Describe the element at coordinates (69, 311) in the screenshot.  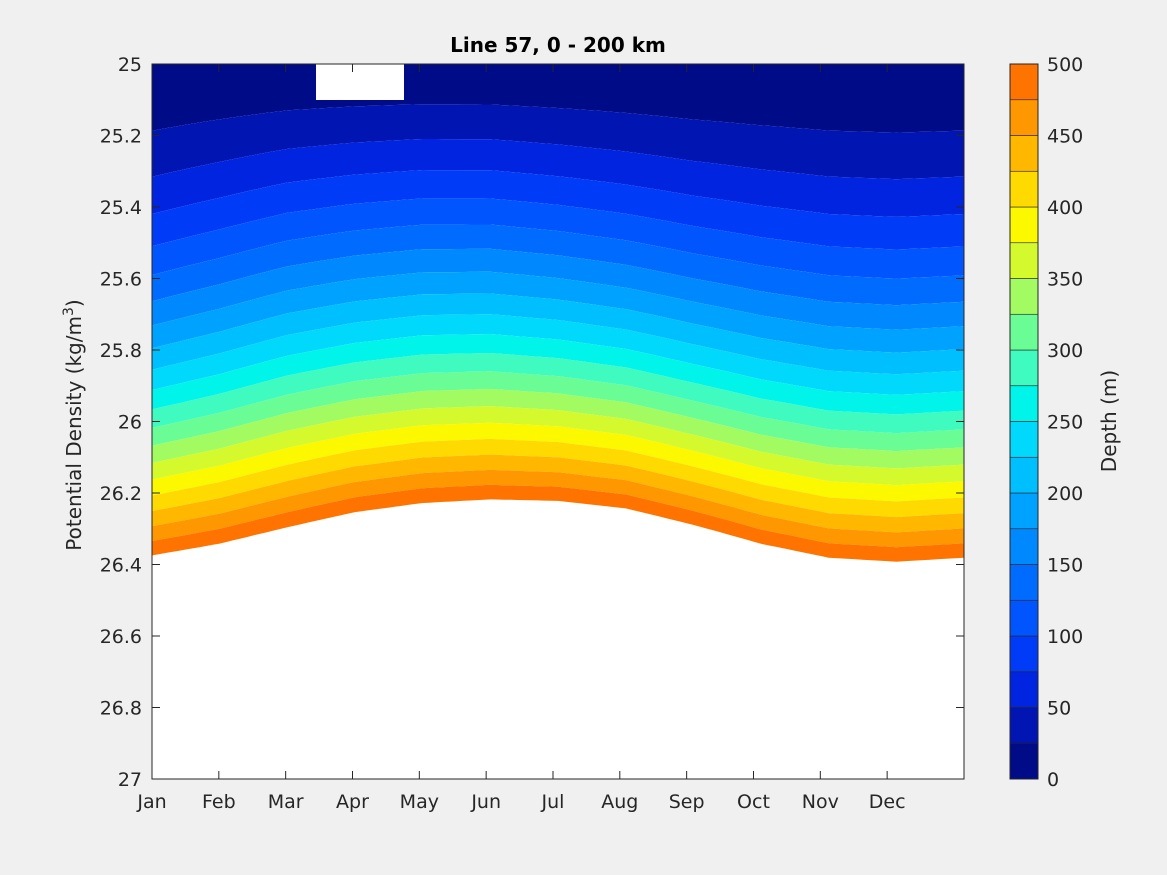
I see `y-axis-label-superscript: 3` at that location.